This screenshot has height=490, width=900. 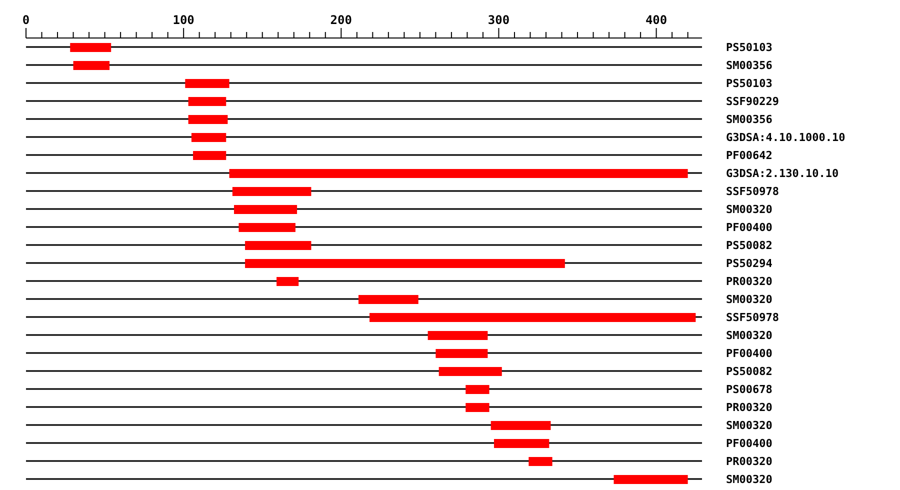 I want to click on x-tick-label: 0, so click(x=26, y=20).